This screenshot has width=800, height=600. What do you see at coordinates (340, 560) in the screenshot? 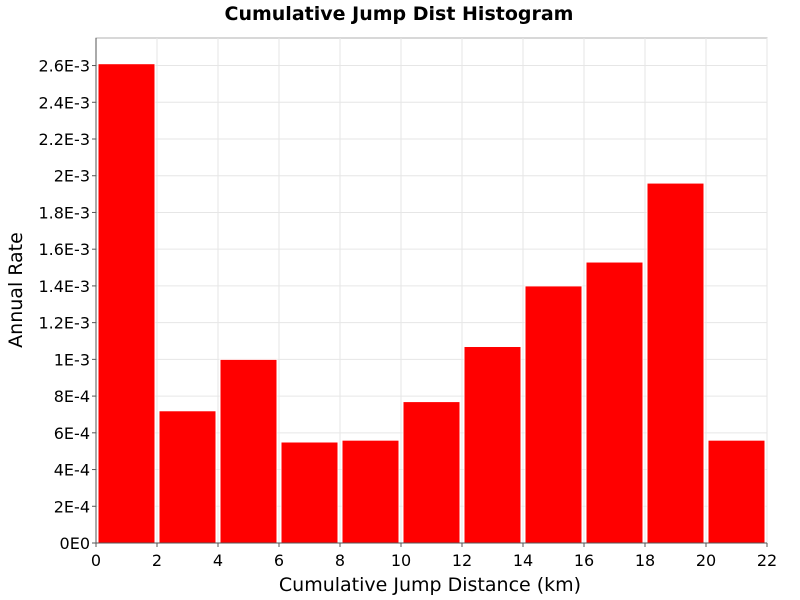
I see `x-tick-label: 8` at bounding box center [340, 560].